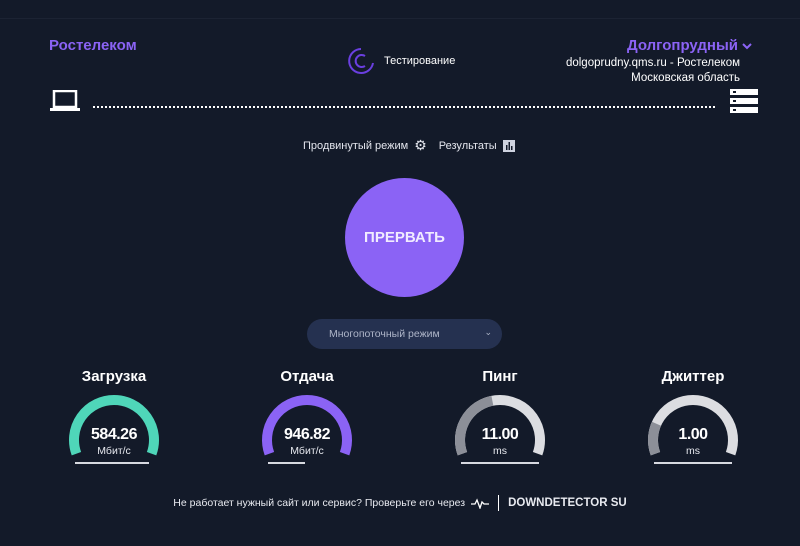  What do you see at coordinates (567, 503) in the screenshot?
I see `downdetector-link: DOWNDETECTOR SU` at bounding box center [567, 503].